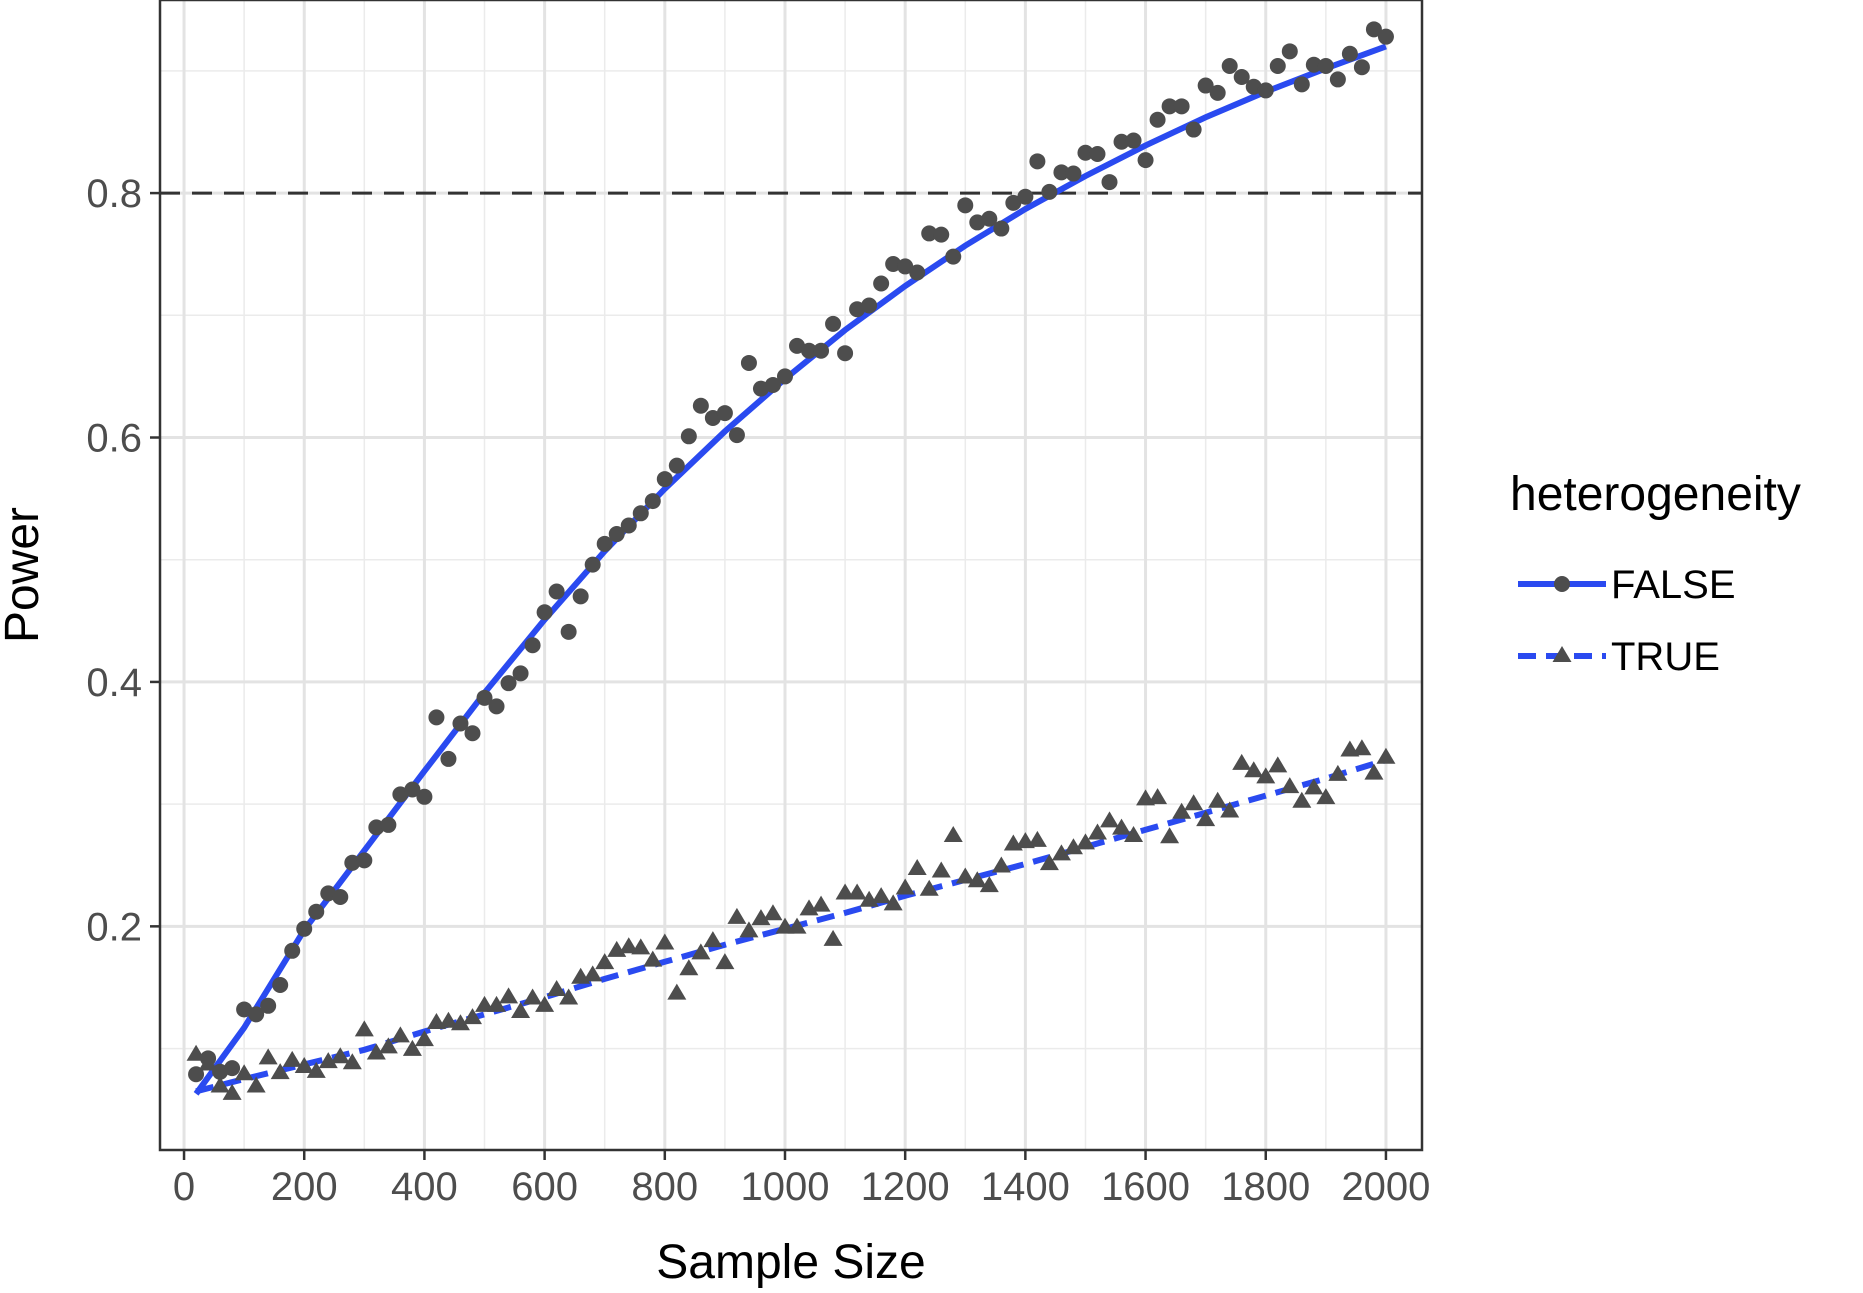 The width and height of the screenshot is (1863, 1293). Describe the element at coordinates (784, 1187) in the screenshot. I see `x-tick-label: 1000` at that location.